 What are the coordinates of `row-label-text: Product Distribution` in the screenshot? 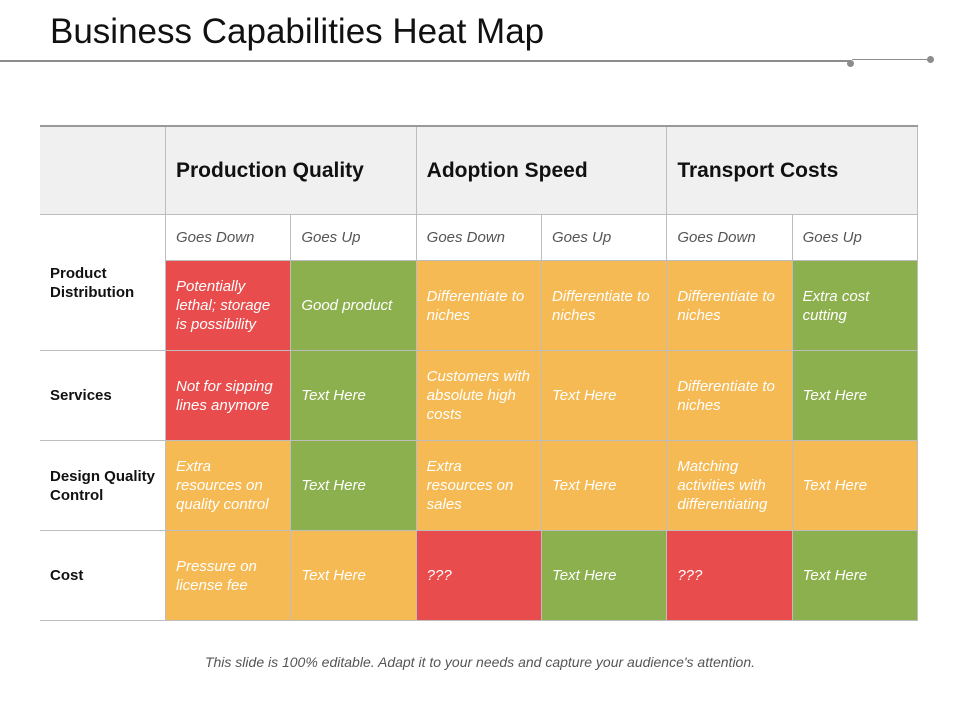 It's located at (92, 282).